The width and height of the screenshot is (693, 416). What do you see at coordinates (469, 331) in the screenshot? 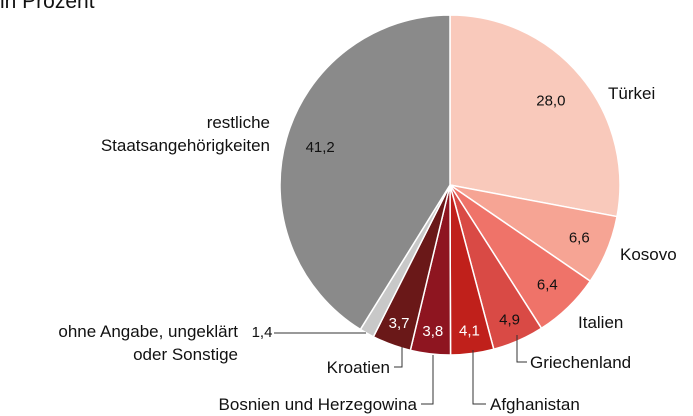
I see `value-label: 4,1` at bounding box center [469, 331].